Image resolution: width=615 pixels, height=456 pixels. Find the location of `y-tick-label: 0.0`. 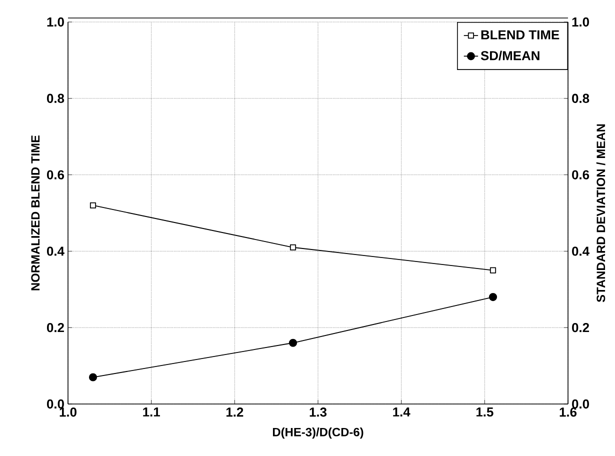

y-tick-label: 0.0 is located at coordinates (55, 404).